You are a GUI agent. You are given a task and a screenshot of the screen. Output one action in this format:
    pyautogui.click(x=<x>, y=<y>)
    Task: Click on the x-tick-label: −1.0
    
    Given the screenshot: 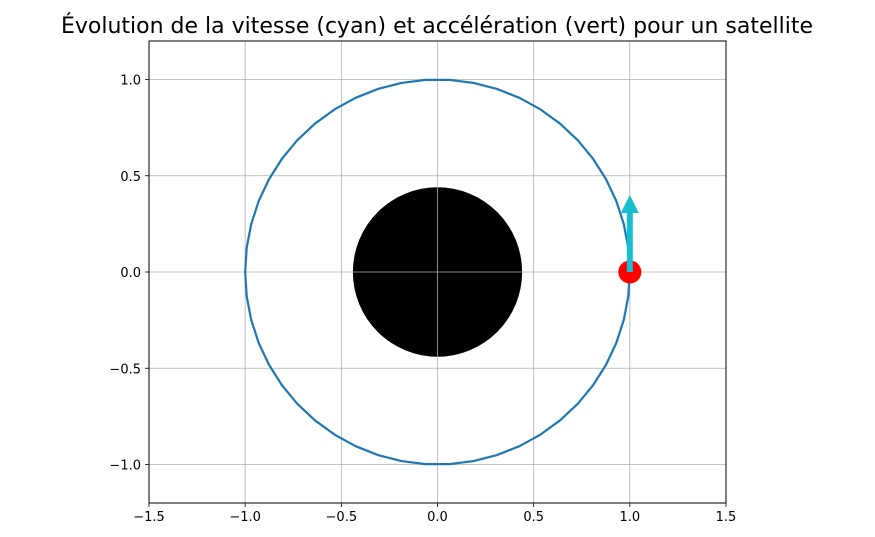 What is the action you would take?
    pyautogui.click(x=245, y=517)
    